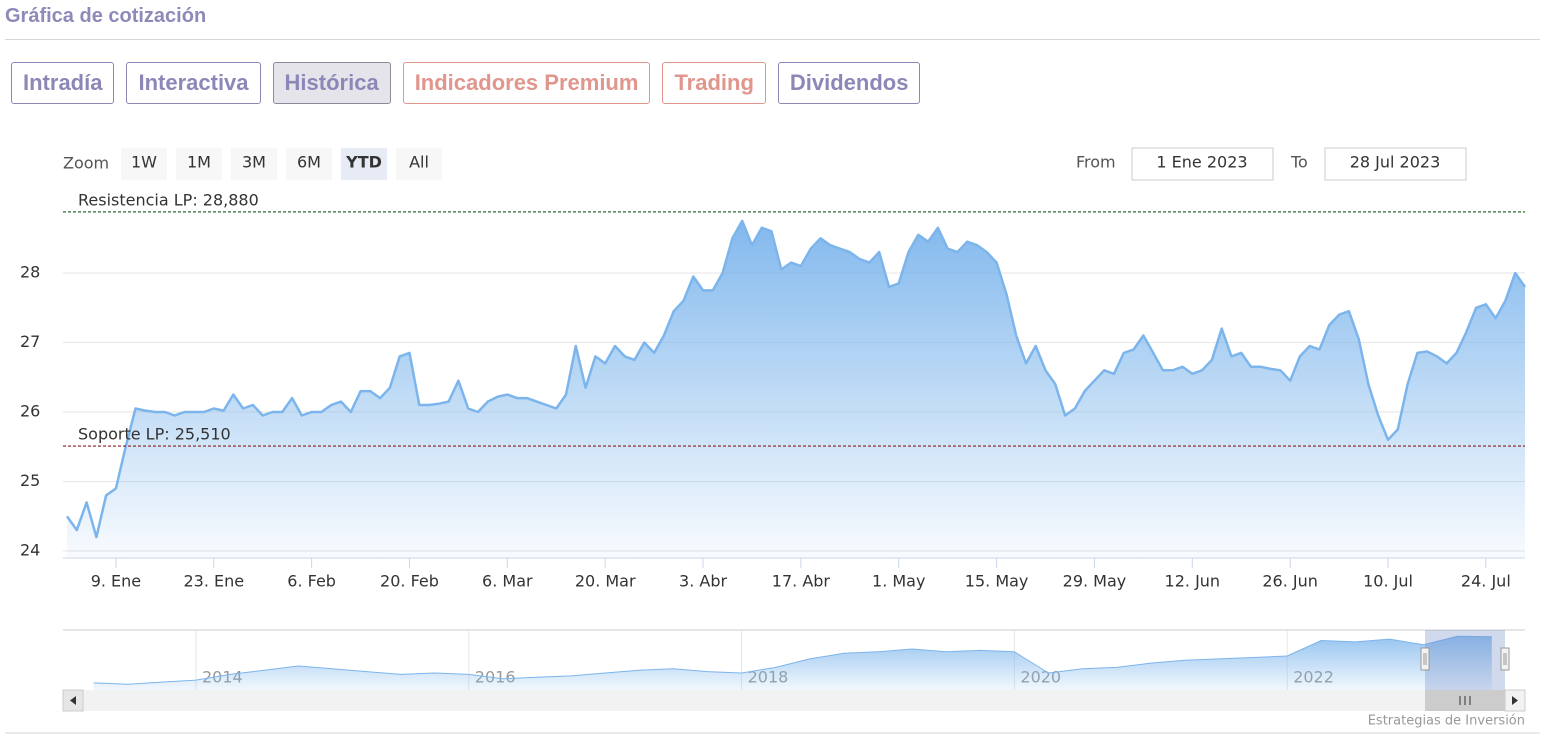  I want to click on tab: Indicadores Premium, so click(526, 83).